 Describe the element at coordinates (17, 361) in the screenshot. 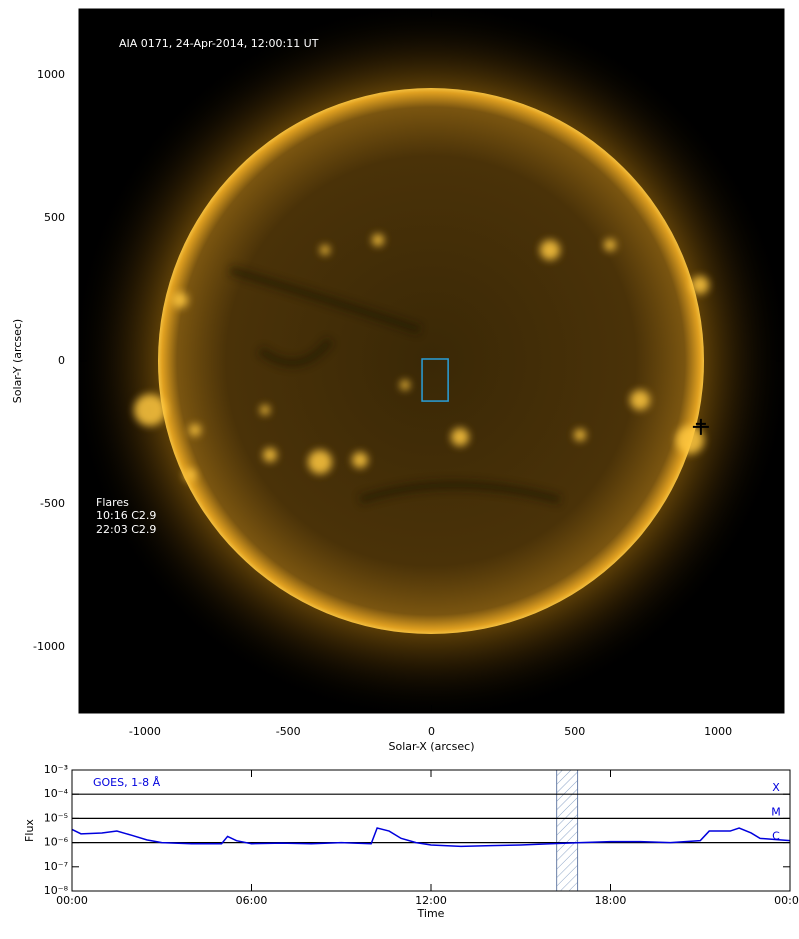

I see `y-axis-label: Solar-Y (arcsec)` at that location.